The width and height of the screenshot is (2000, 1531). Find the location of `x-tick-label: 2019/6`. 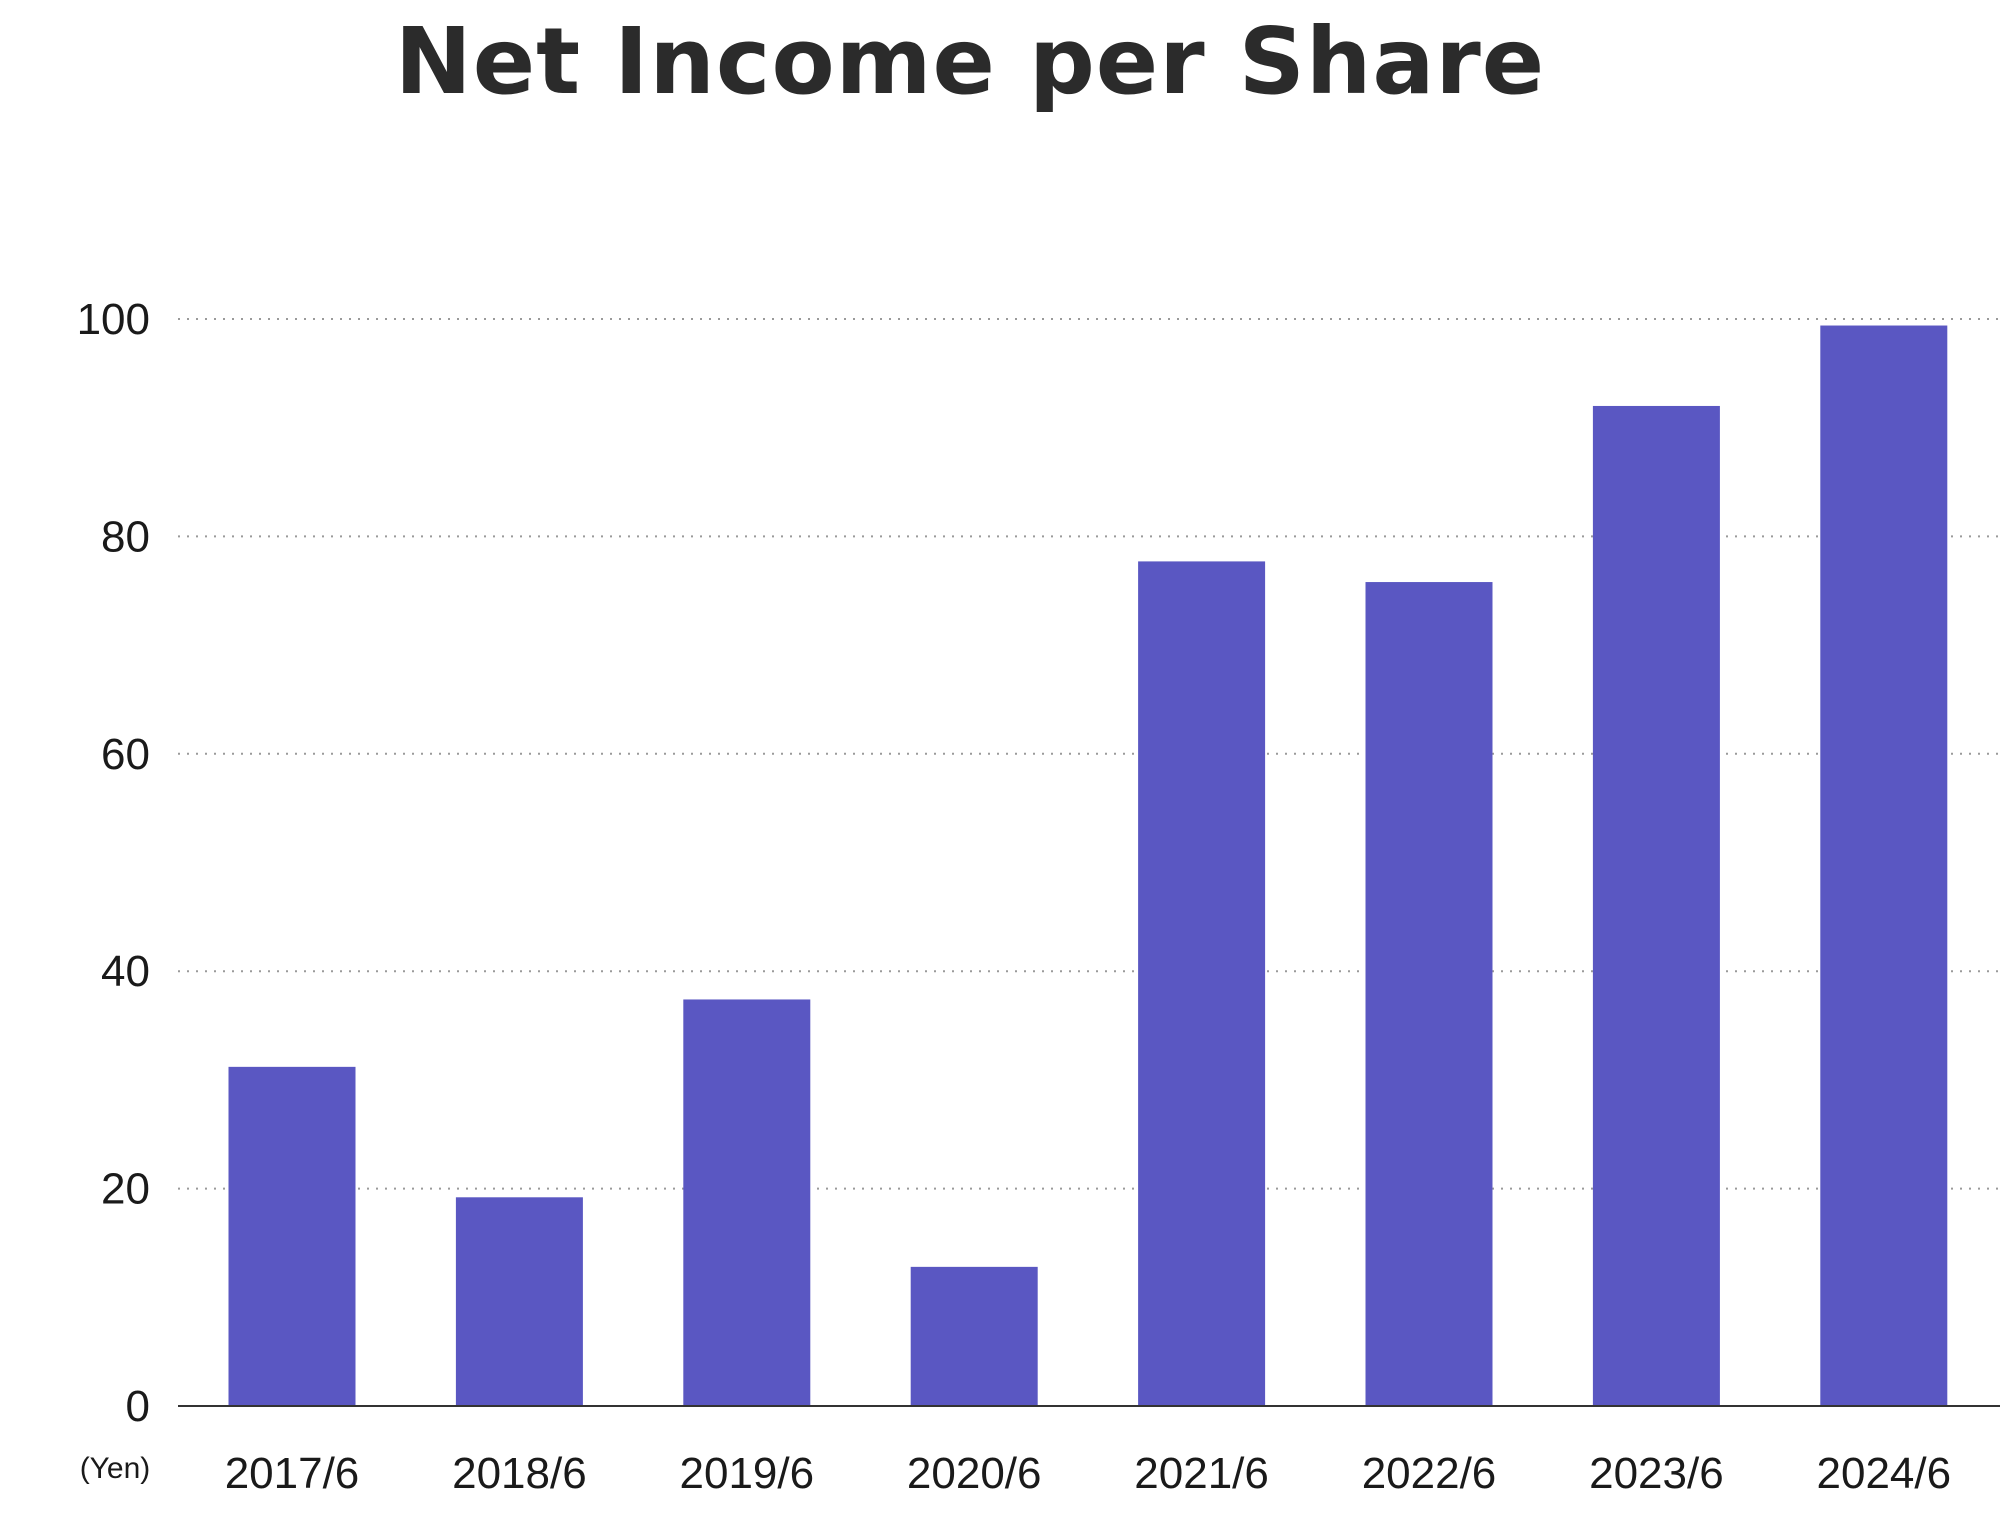

x-tick-label: 2019/6 is located at coordinates (747, 1473).